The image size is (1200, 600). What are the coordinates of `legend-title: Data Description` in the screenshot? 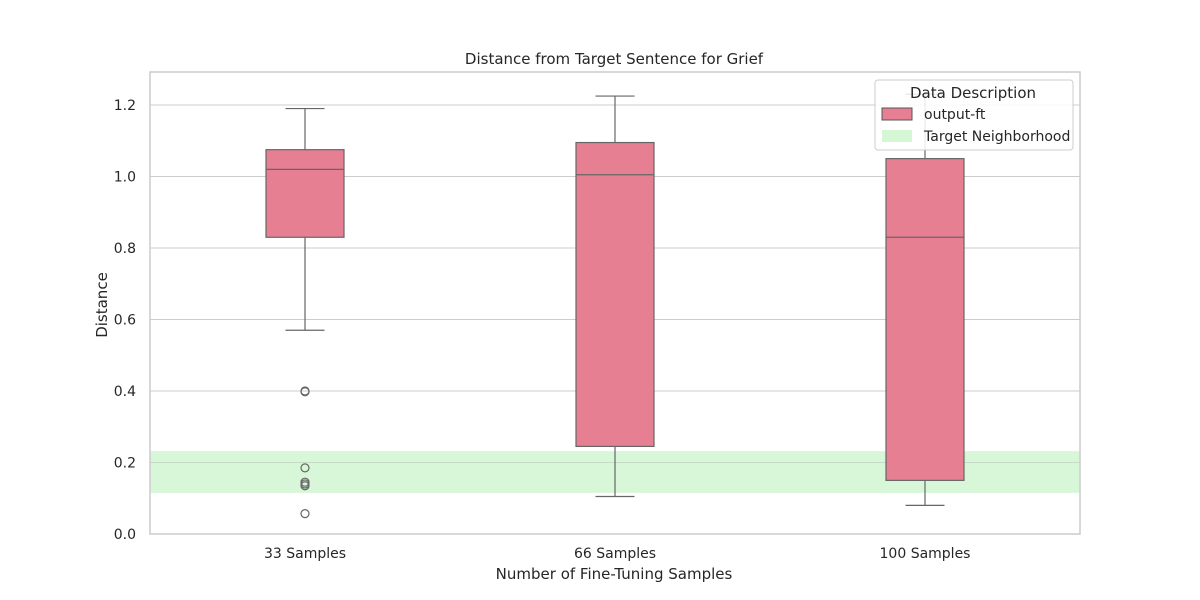 It's located at (973, 93).